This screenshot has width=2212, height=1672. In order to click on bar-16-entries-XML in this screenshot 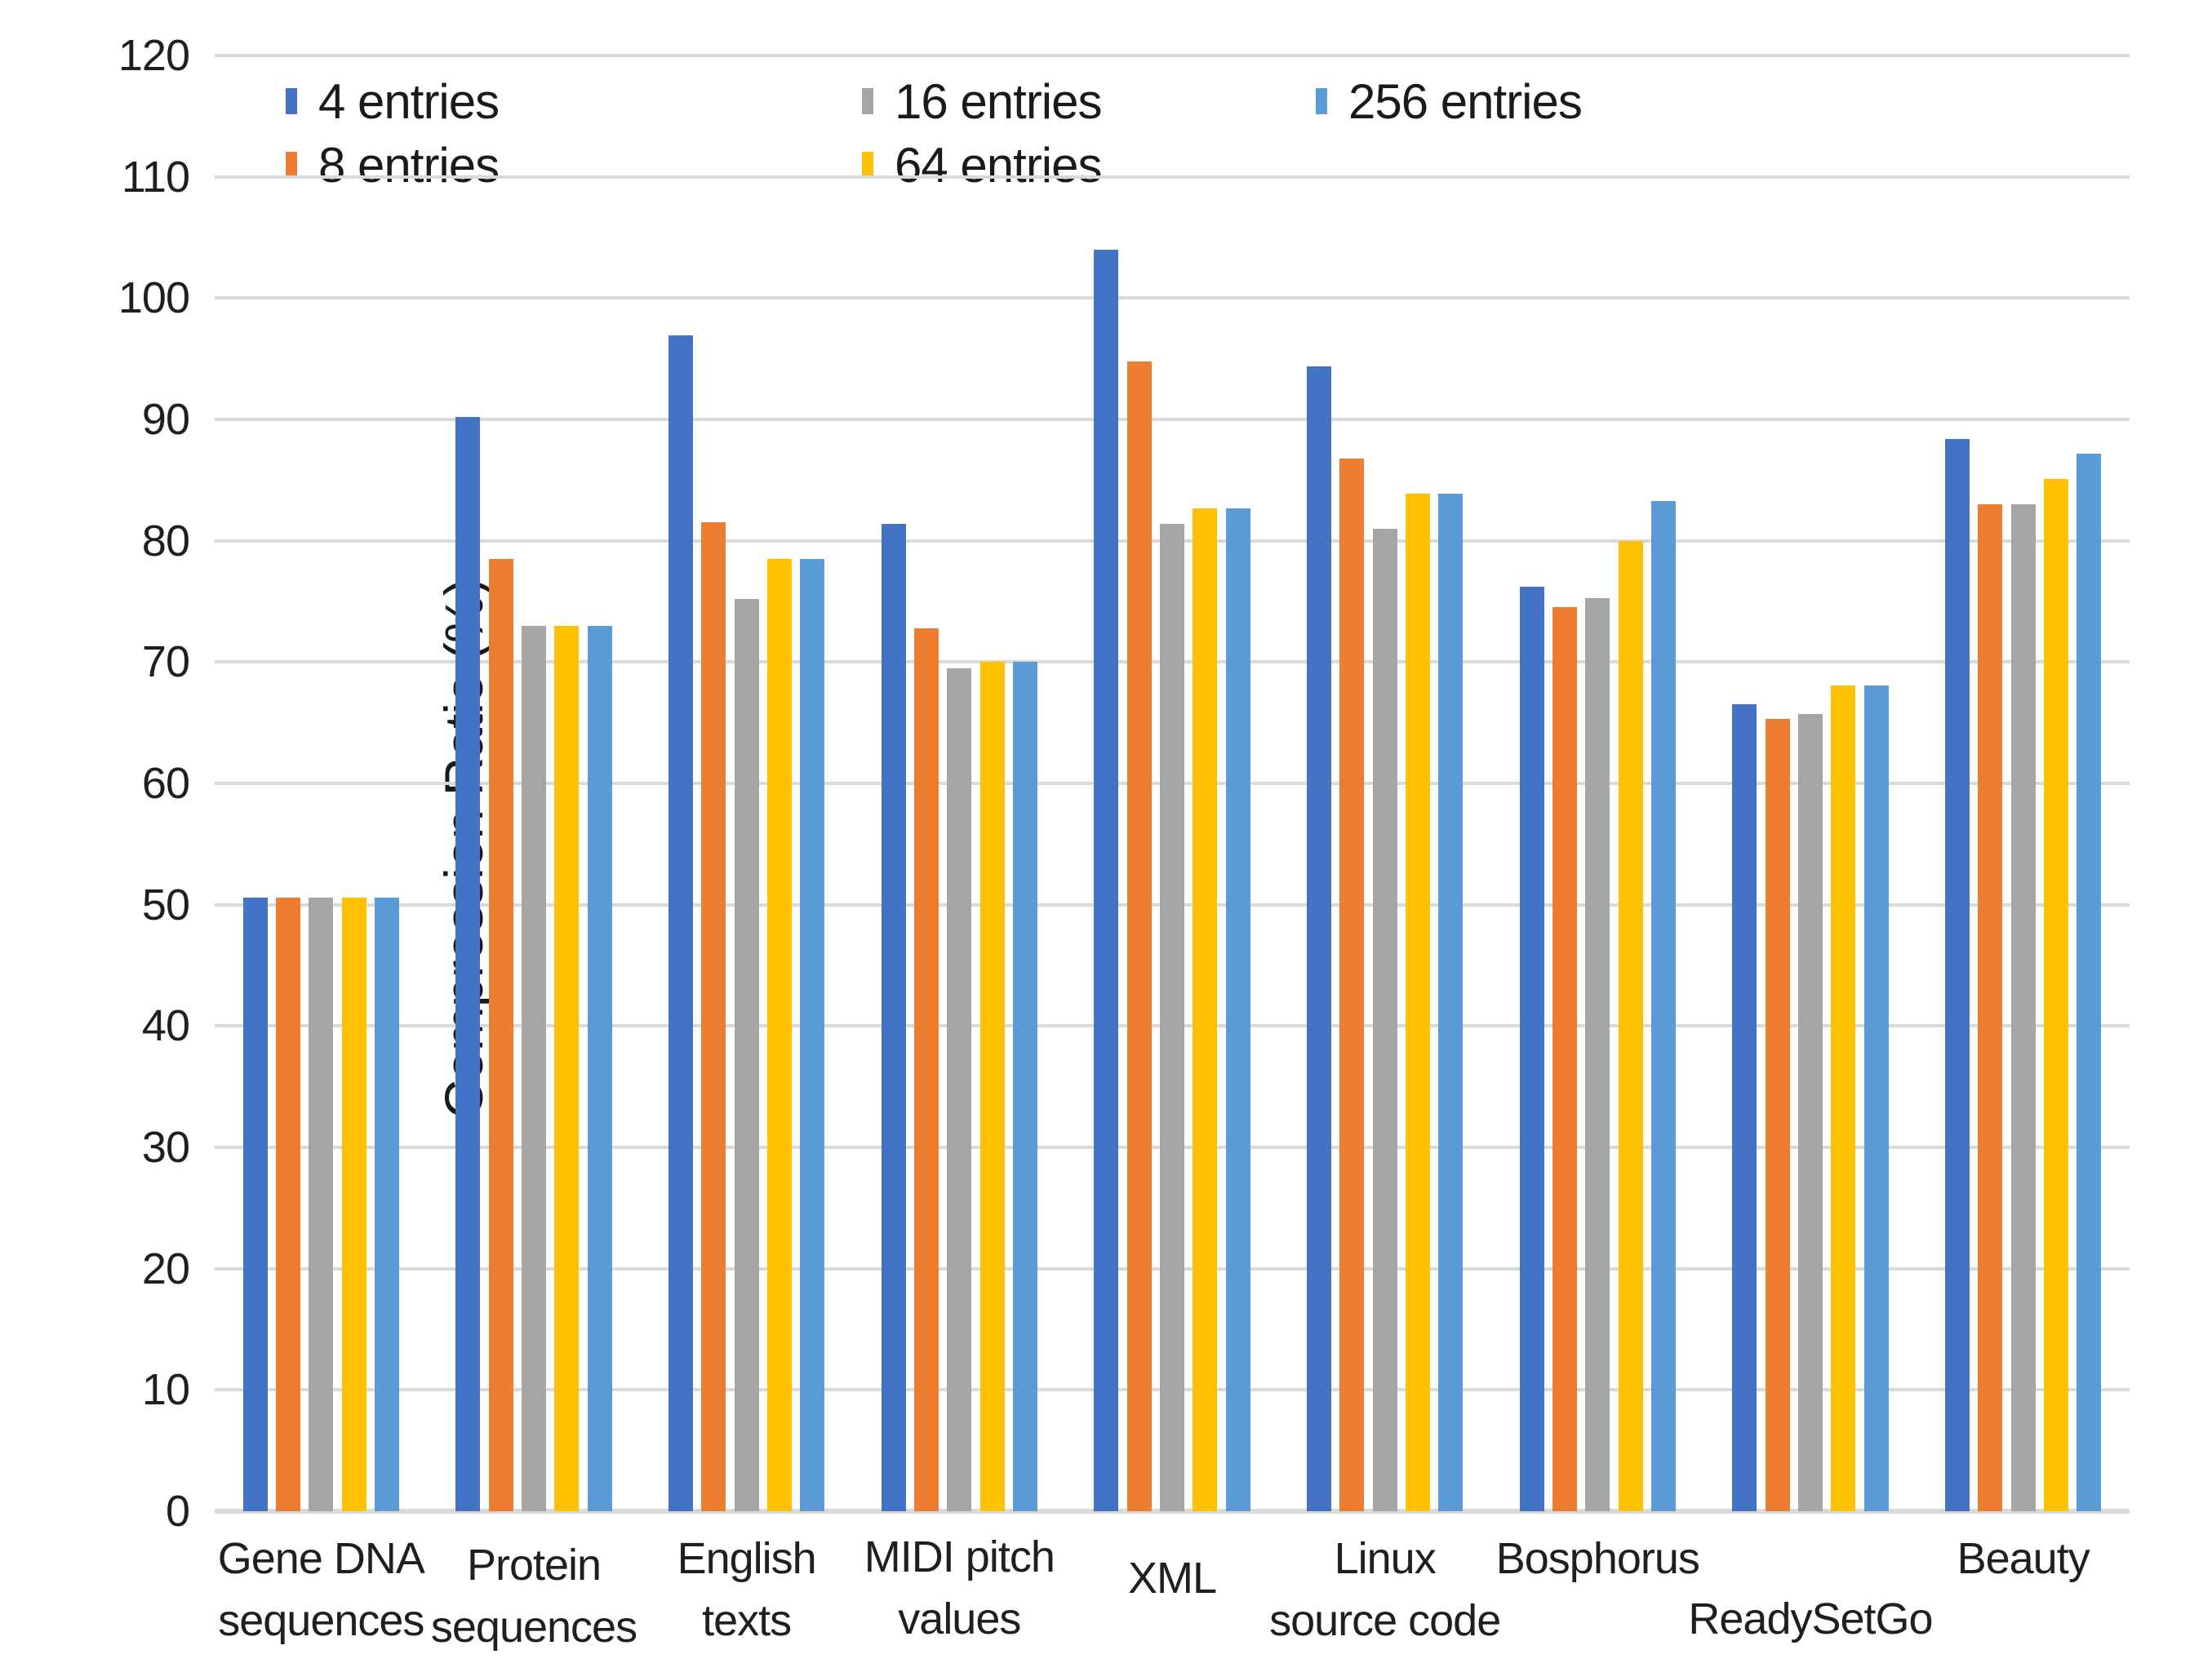, I will do `click(1172, 1017)`.